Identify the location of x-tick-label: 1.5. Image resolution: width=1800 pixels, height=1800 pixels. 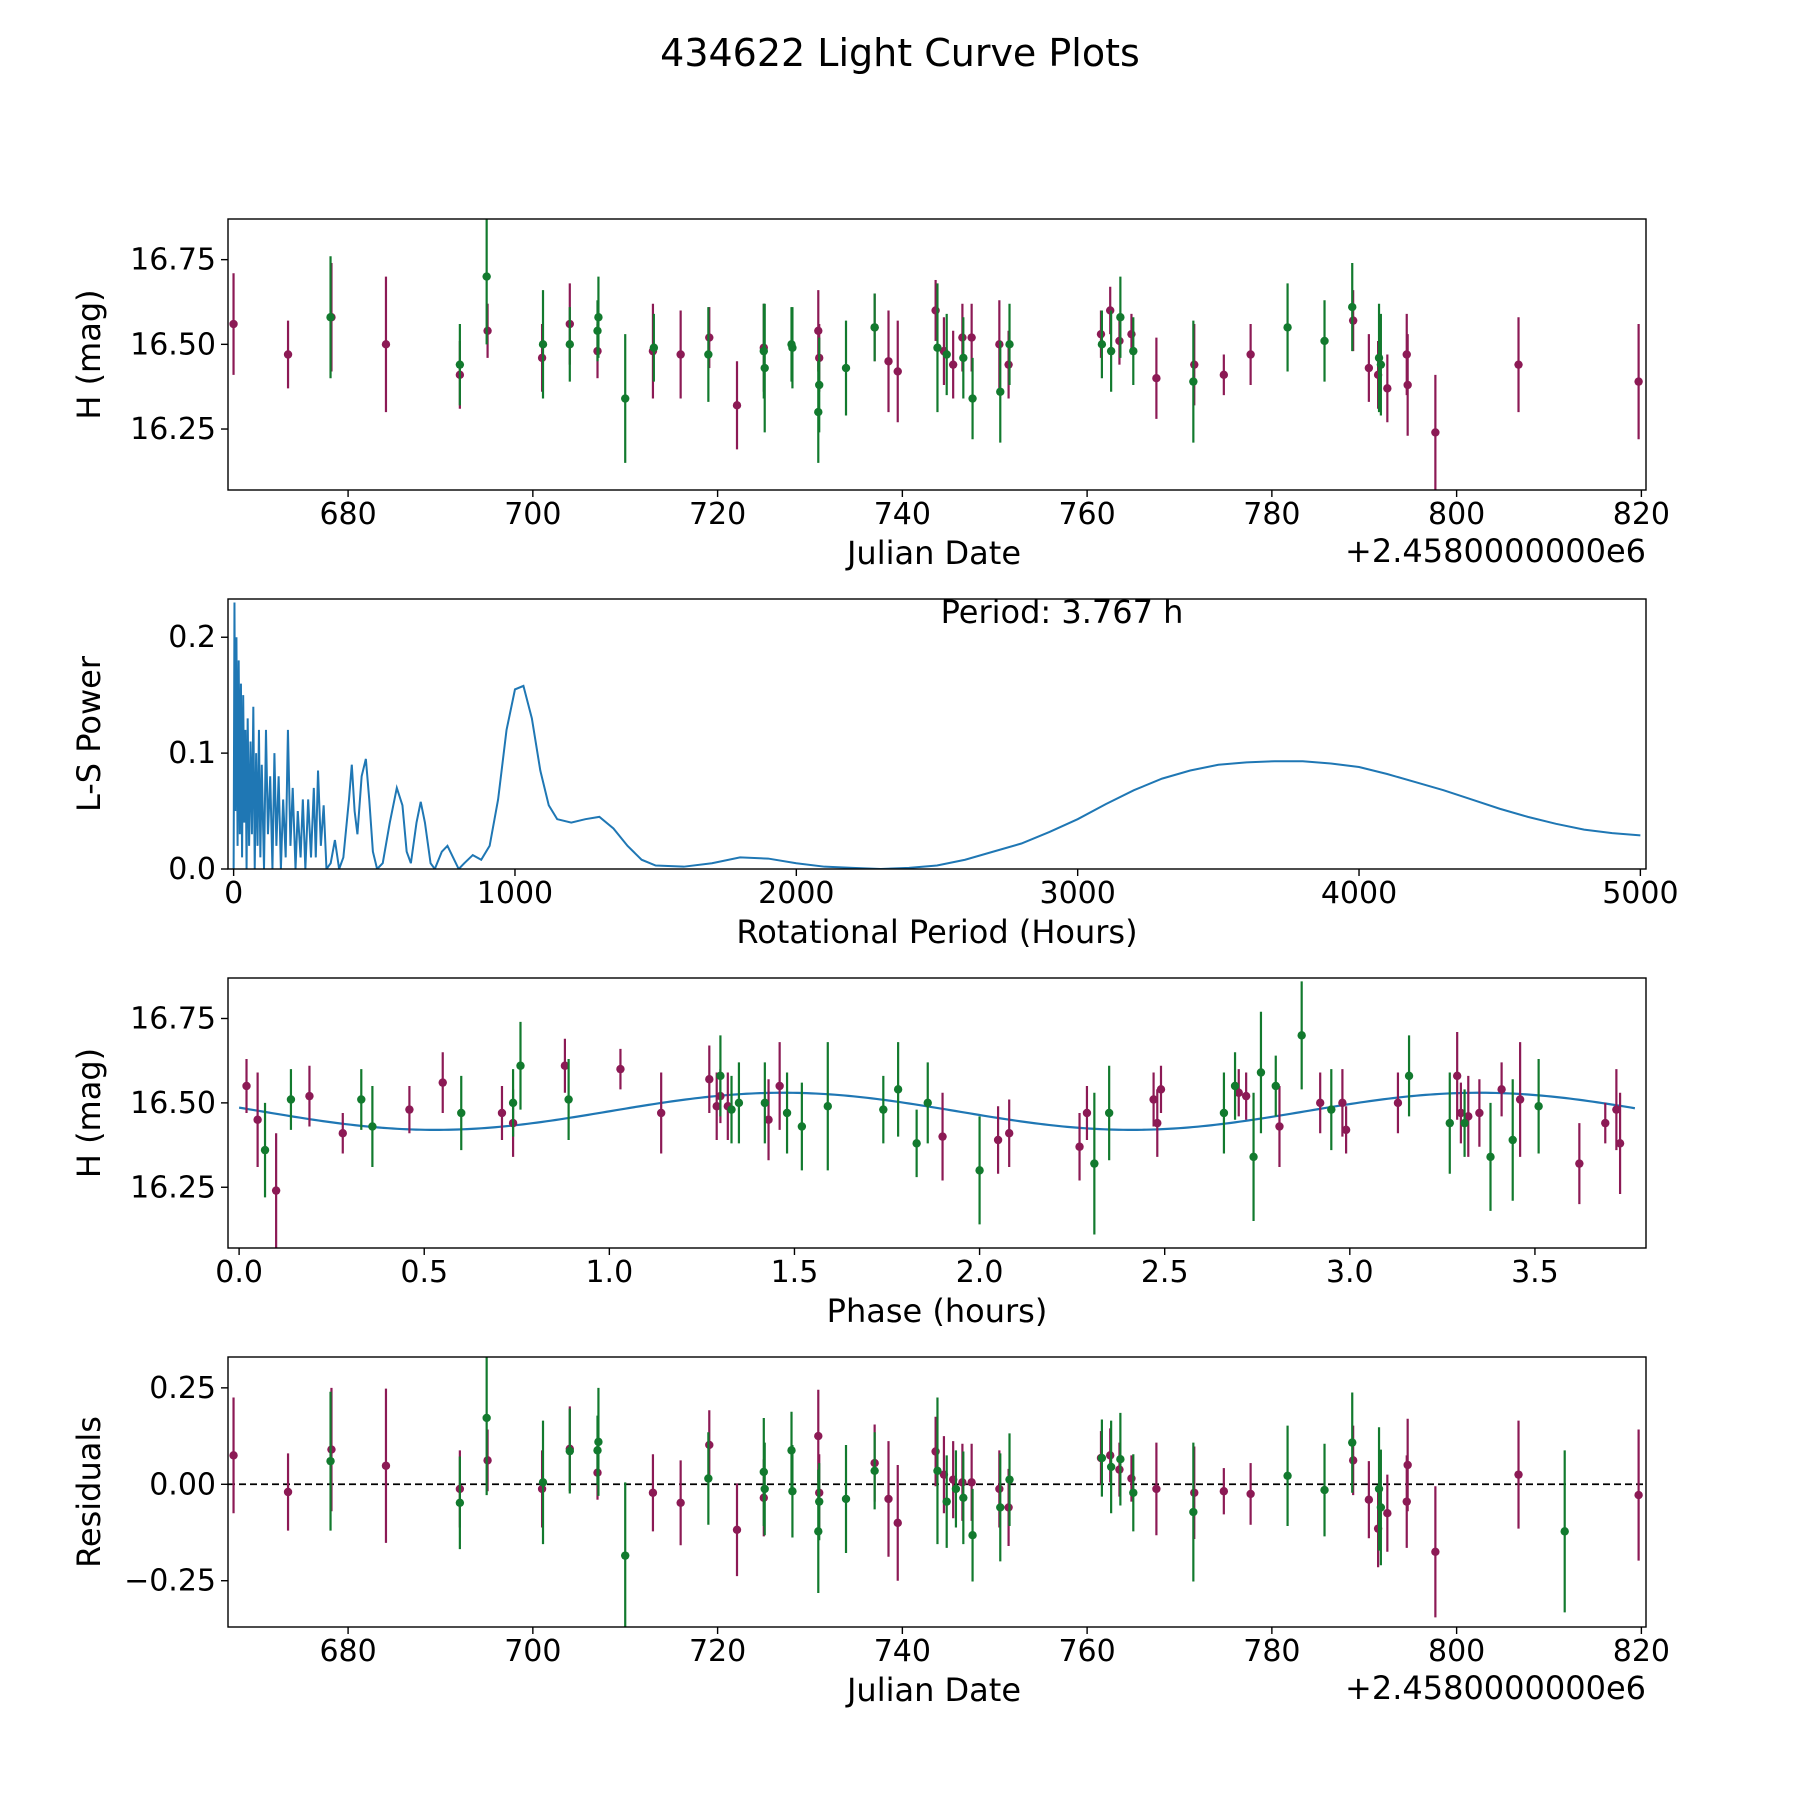
(795, 1272).